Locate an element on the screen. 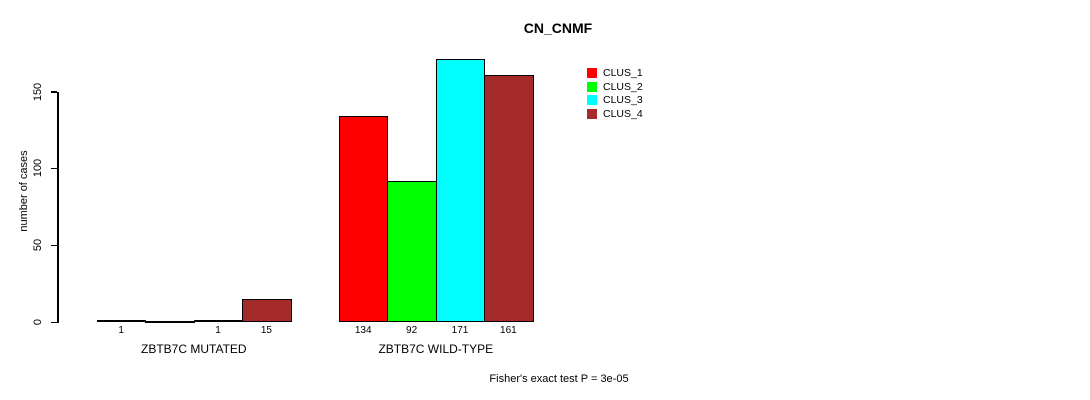  y-tick-label: 100 is located at coordinates (38, 168).